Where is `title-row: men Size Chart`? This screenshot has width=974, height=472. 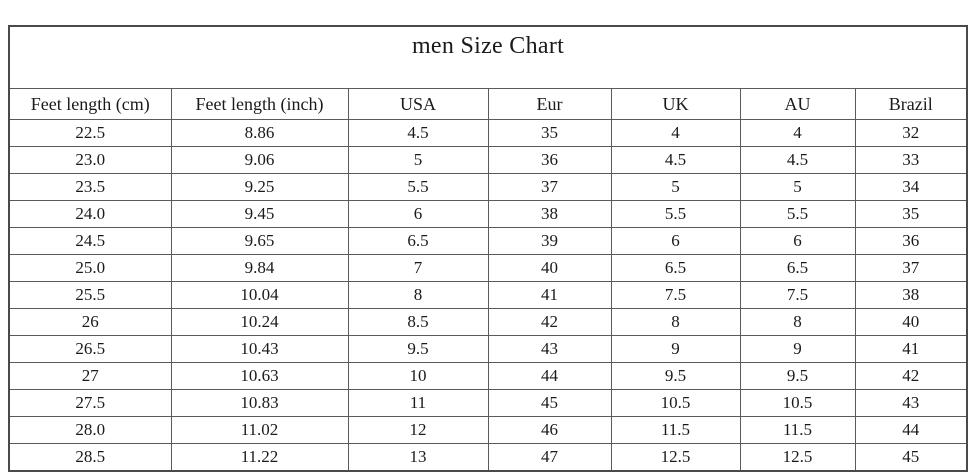
title-row: men Size Chart is located at coordinates (488, 57).